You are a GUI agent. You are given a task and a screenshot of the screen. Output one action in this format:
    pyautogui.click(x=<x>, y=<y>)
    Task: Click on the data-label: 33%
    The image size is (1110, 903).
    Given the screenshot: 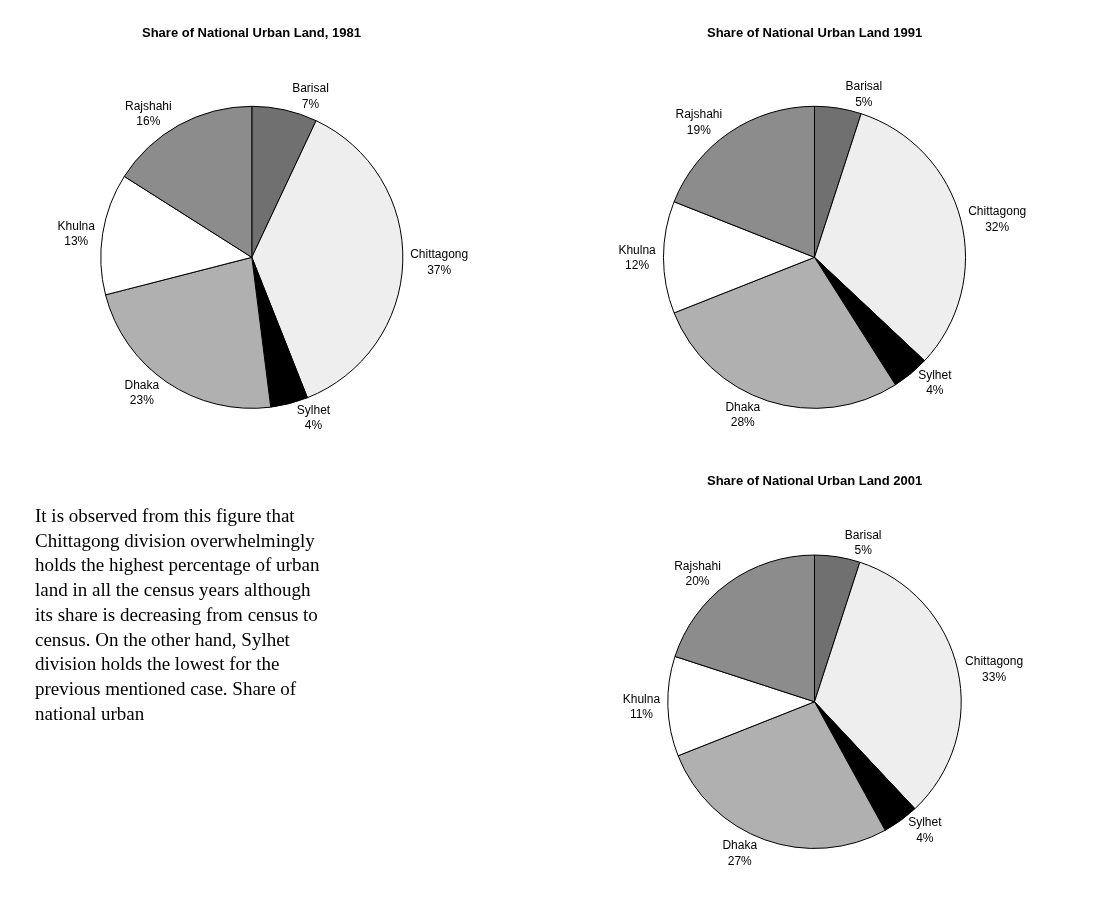 What is the action you would take?
    pyautogui.click(x=994, y=676)
    